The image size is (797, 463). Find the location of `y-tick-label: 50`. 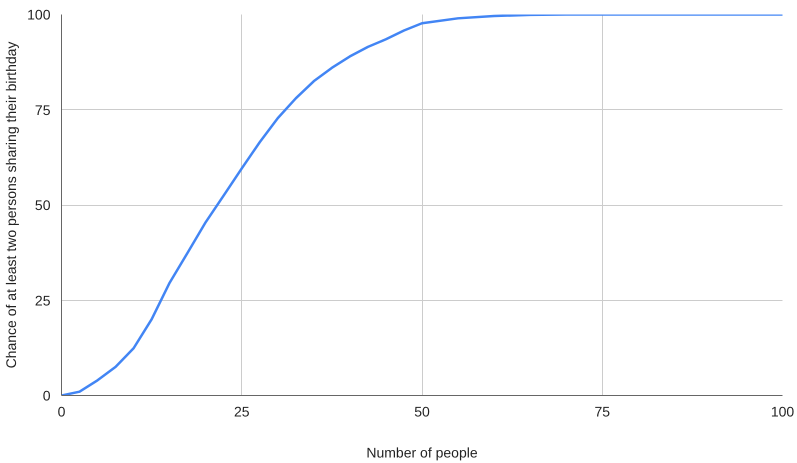

y-tick-label: 50 is located at coordinates (42, 205).